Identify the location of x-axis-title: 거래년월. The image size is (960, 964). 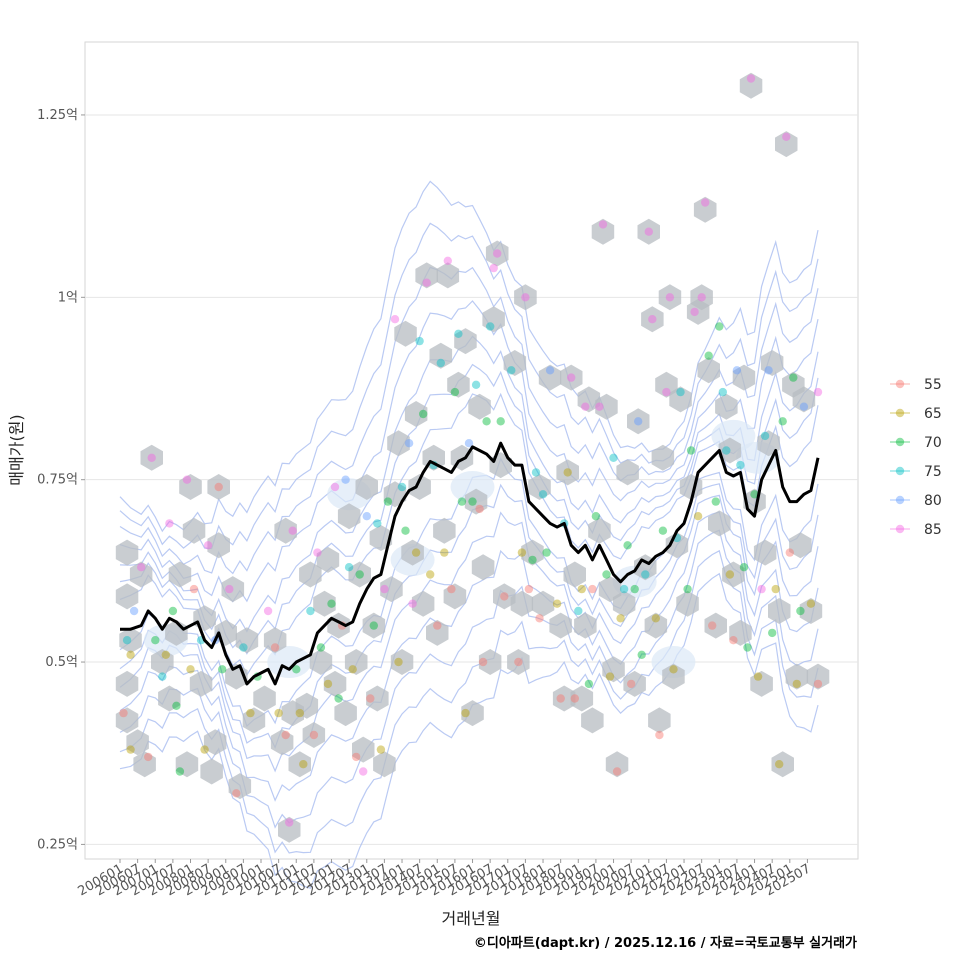
(471, 918).